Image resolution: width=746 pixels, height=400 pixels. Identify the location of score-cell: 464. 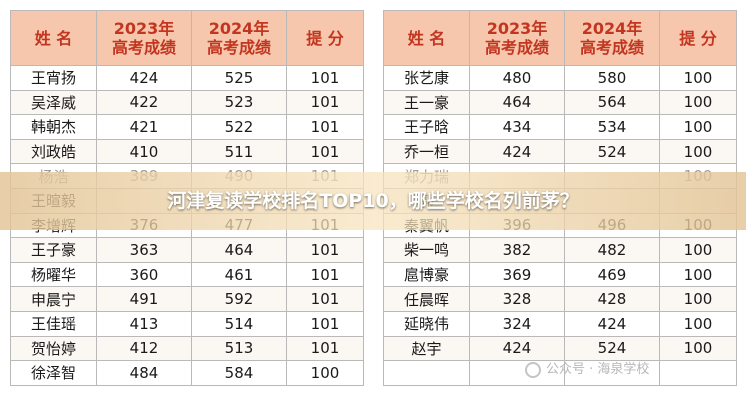
(239, 250).